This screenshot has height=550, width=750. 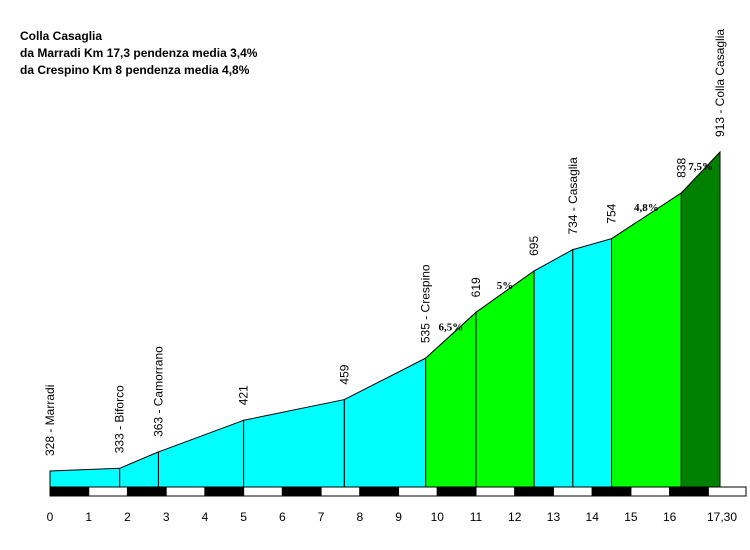 I want to click on point-label: 328 - Marradi, so click(x=50, y=420).